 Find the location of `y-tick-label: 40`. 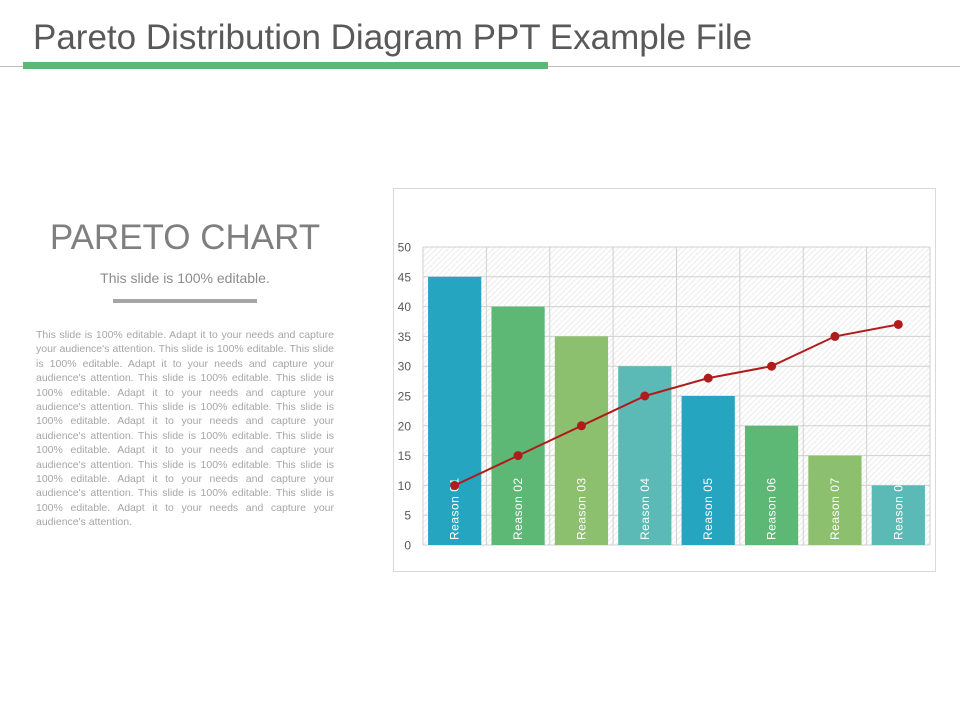

y-tick-label: 40 is located at coordinates (405, 307).